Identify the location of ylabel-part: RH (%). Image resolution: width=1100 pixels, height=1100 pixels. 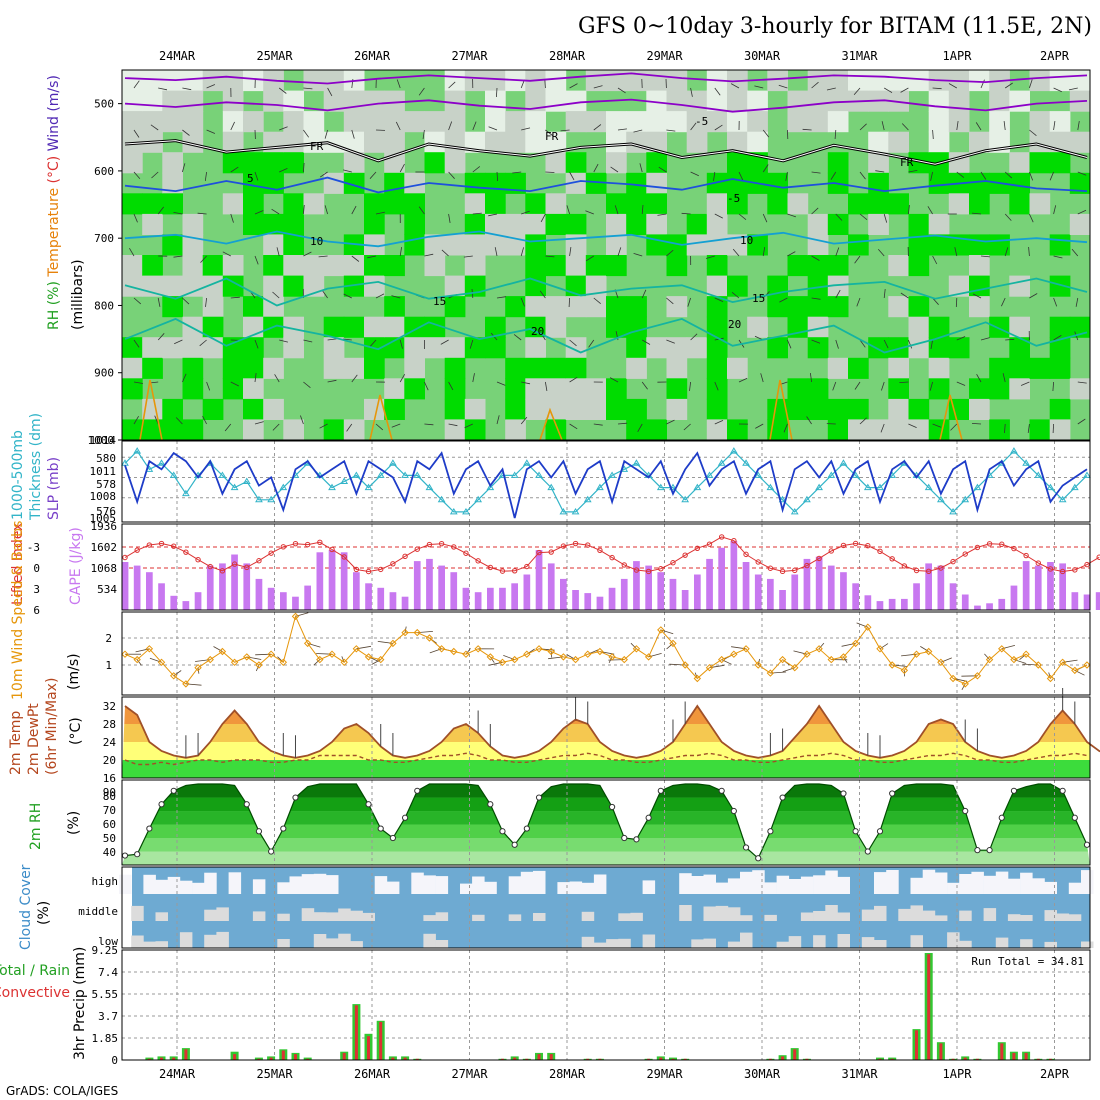
(54, 303).